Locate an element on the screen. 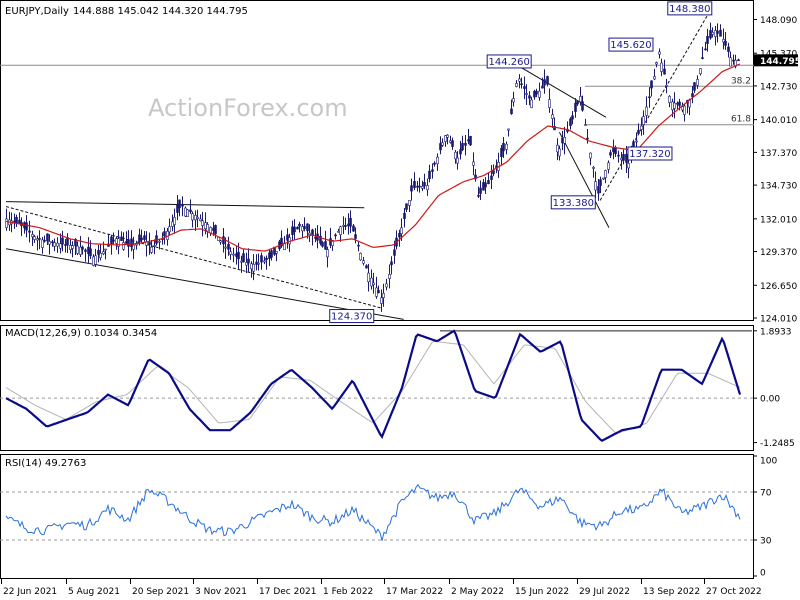 The height and width of the screenshot is (600, 800). price-annotation: 144.260 is located at coordinates (509, 61).